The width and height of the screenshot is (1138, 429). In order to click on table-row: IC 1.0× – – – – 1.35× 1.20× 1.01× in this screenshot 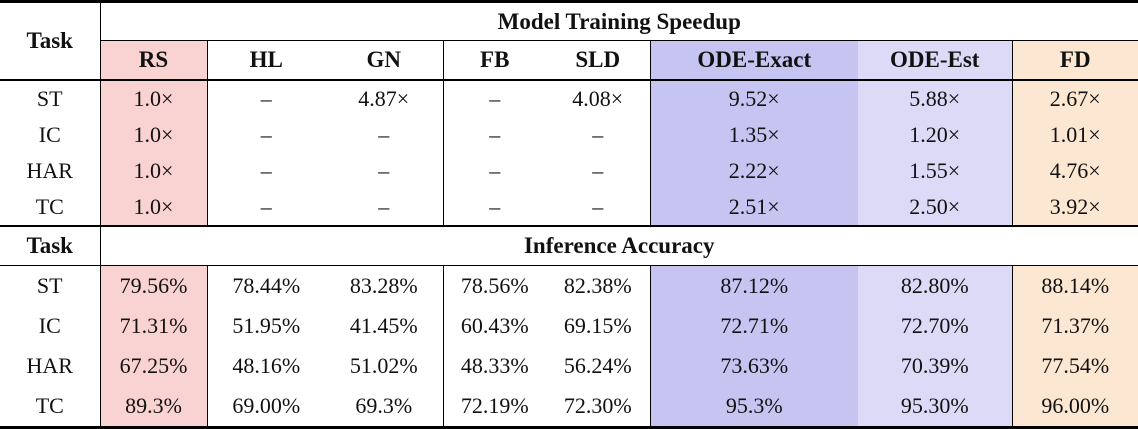, I will do `click(569, 135)`.